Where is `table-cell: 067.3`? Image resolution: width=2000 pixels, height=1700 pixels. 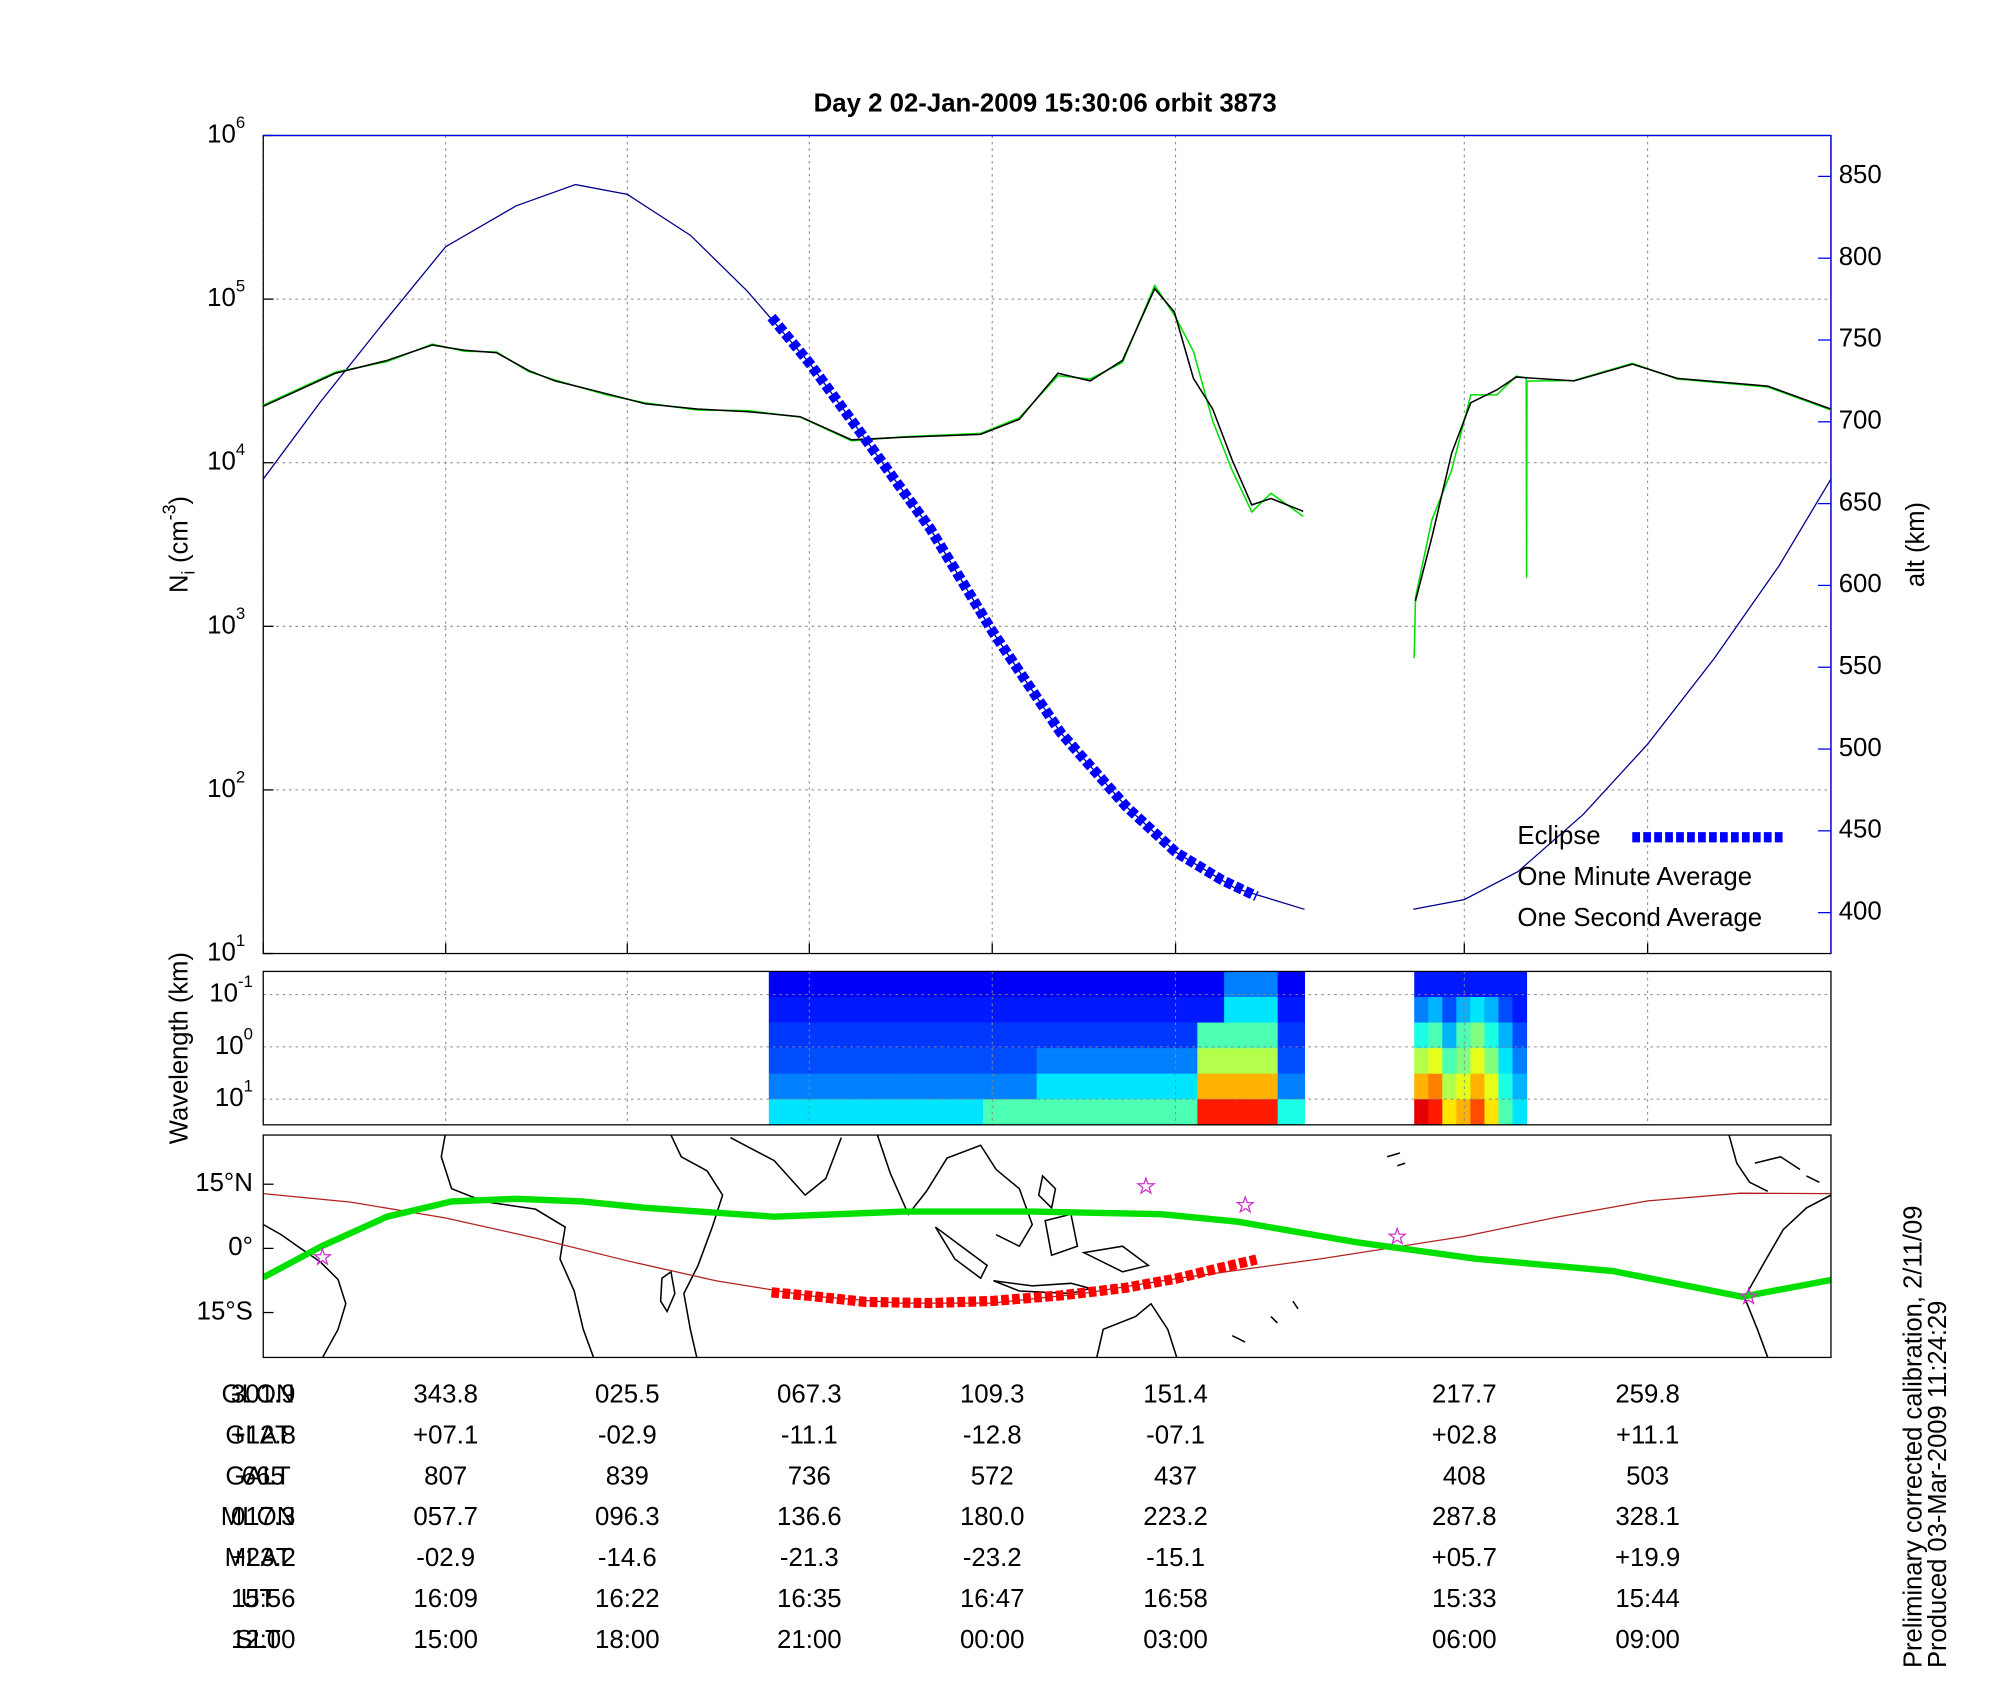 table-cell: 067.3 is located at coordinates (809, 1395).